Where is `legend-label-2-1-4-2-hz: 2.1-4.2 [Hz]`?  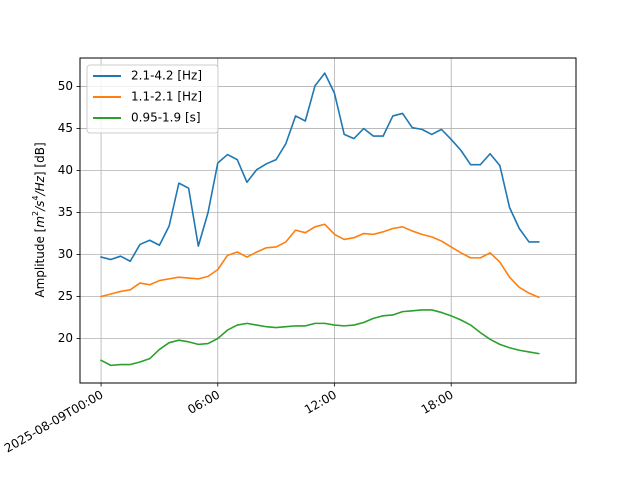 legend-label-2-1-4-2-hz: 2.1-4.2 [Hz] is located at coordinates (166, 76).